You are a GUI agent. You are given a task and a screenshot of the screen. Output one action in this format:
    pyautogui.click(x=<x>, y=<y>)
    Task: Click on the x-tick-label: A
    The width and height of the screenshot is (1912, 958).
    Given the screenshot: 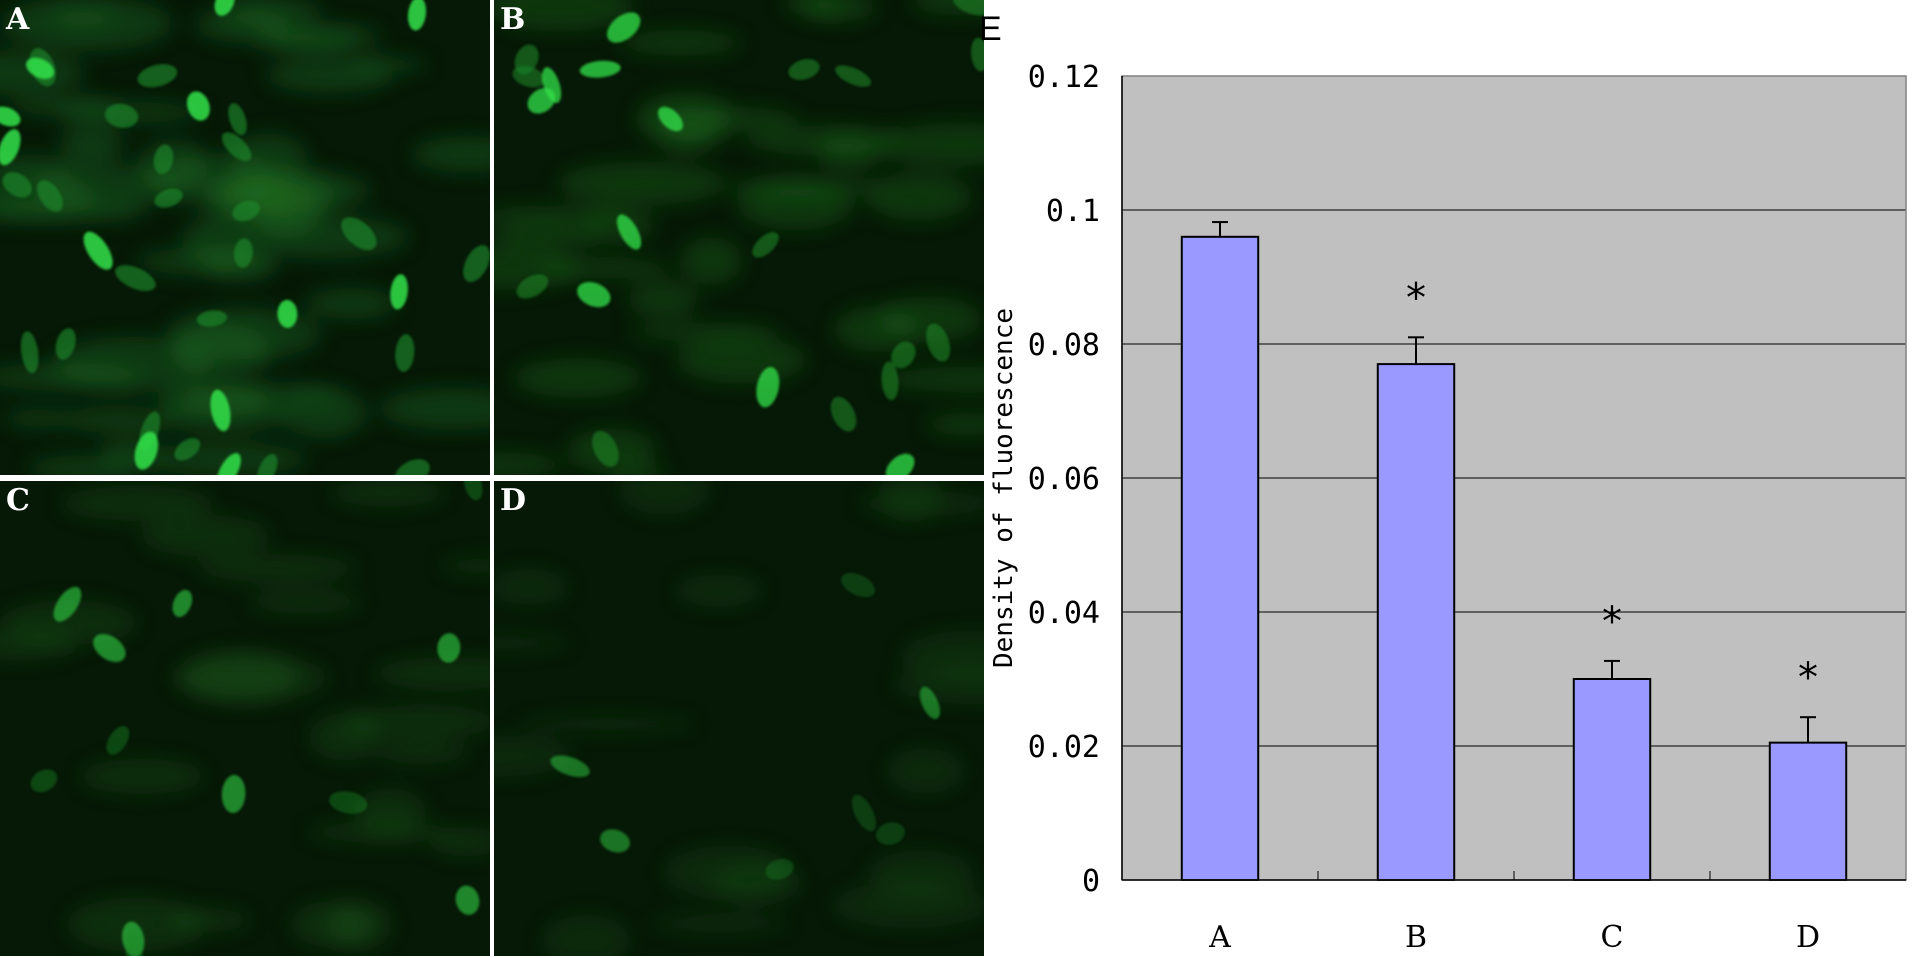 What is the action you would take?
    pyautogui.click(x=1219, y=937)
    